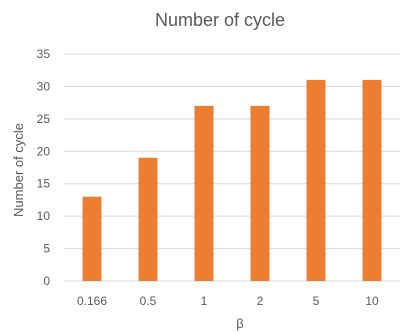 This screenshot has height=334, width=411. Describe the element at coordinates (92, 301) in the screenshot. I see `x-tick-label: 0.166` at that location.